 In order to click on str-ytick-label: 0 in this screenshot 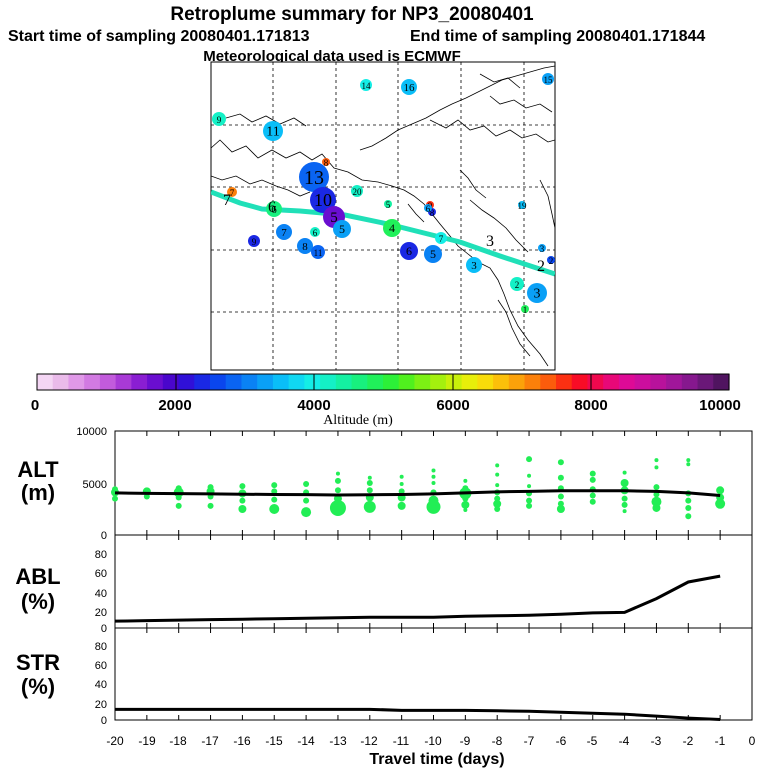, I will do `click(104, 721)`.